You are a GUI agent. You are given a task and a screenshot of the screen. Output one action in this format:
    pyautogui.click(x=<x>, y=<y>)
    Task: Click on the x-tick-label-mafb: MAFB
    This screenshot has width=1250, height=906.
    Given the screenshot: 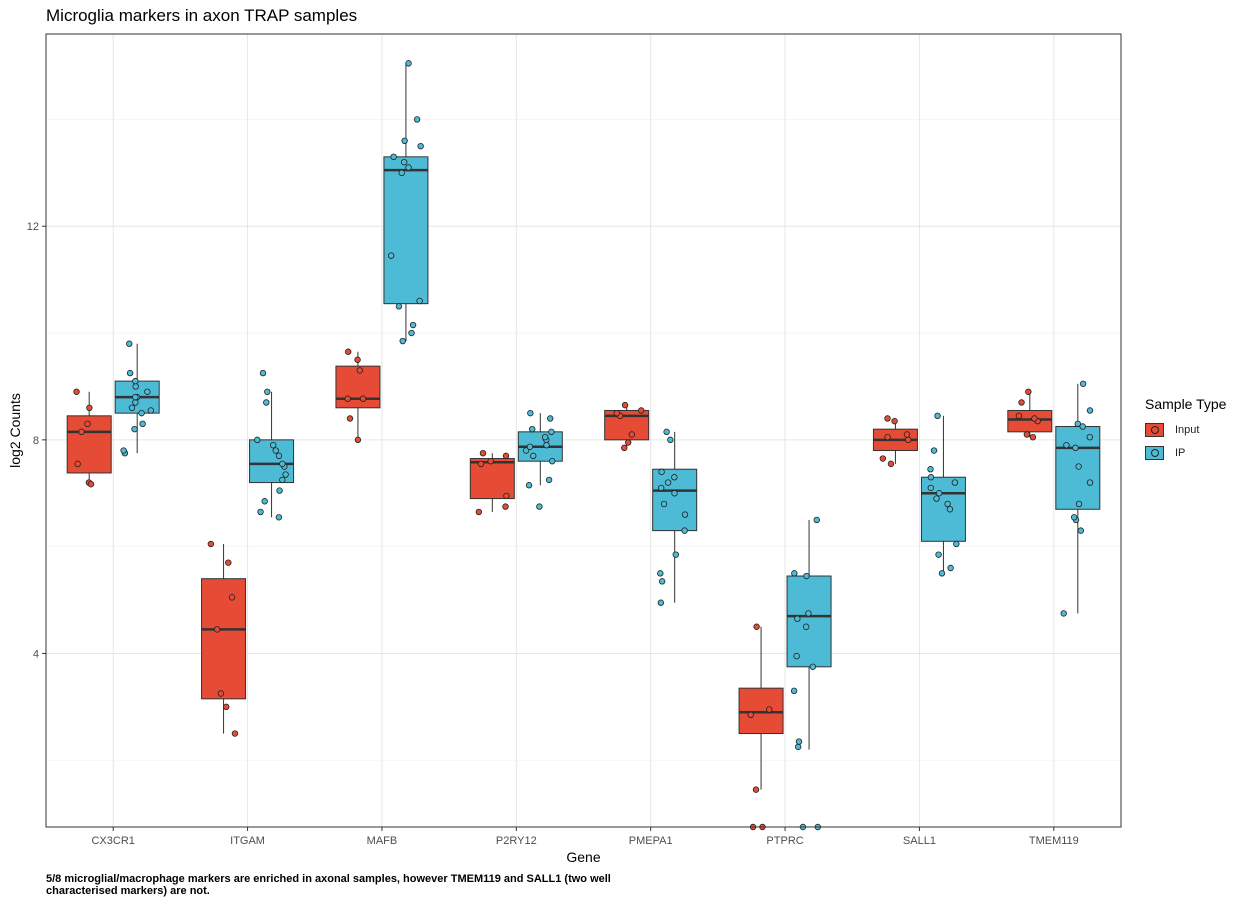 What is the action you would take?
    pyautogui.click(x=382, y=841)
    